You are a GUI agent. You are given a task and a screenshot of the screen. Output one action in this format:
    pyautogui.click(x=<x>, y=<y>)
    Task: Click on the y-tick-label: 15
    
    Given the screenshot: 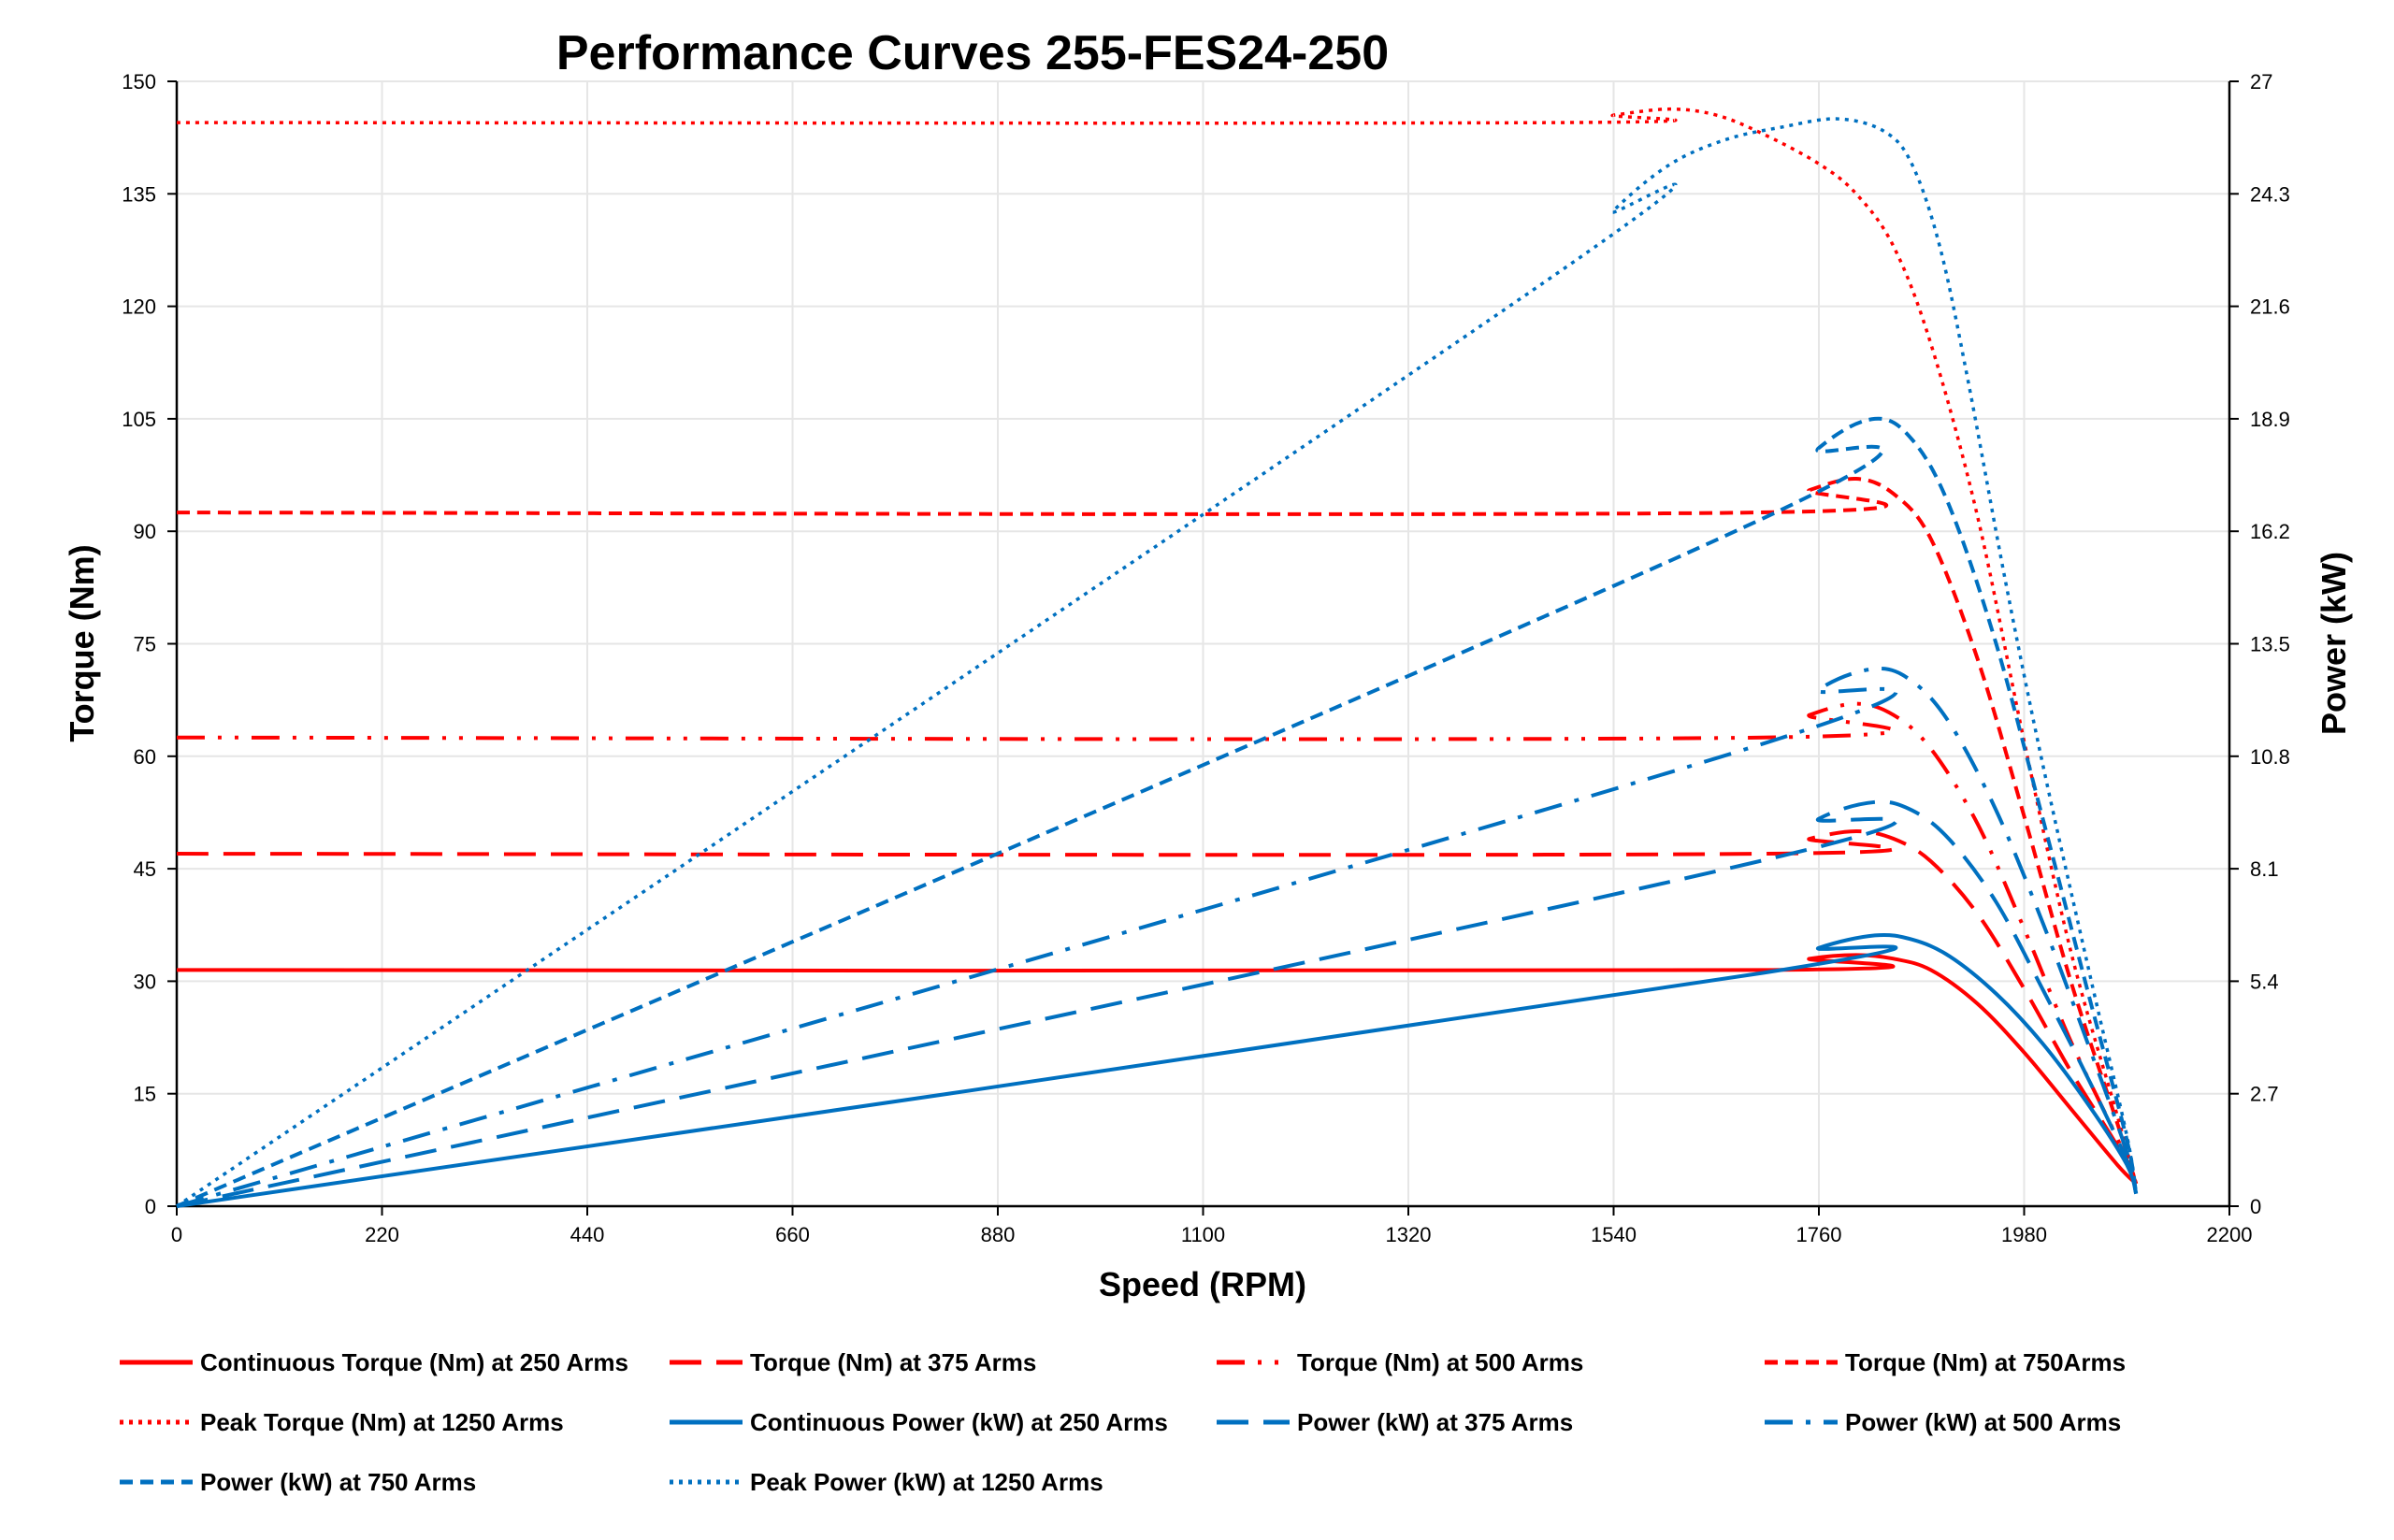 What is the action you would take?
    pyautogui.click(x=145, y=1094)
    